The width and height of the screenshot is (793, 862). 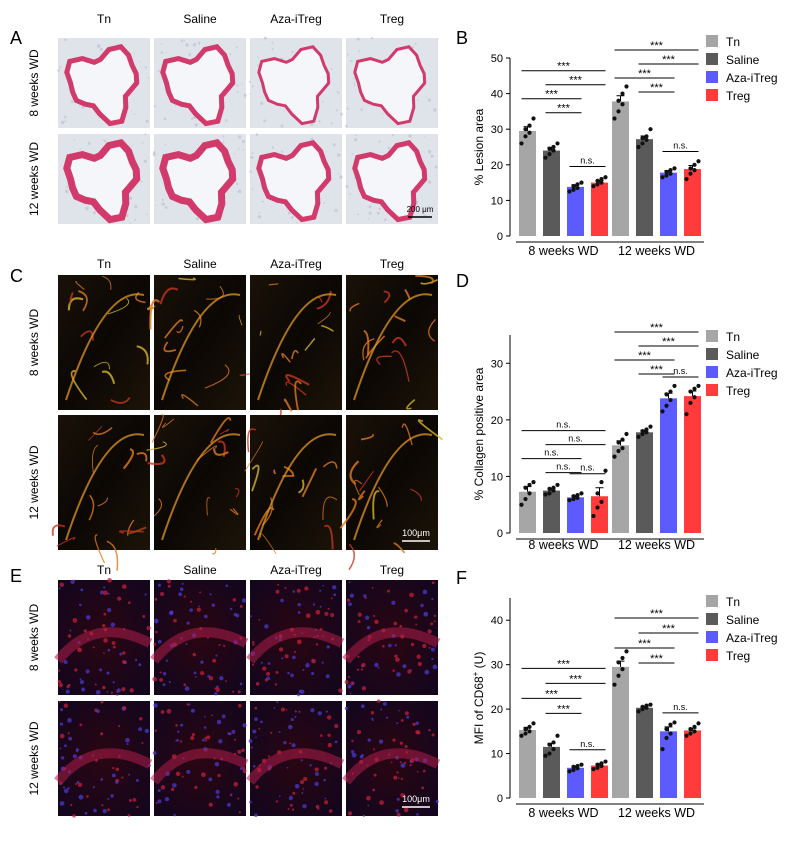 I want to click on vessel-wall, so click(x=294, y=181).